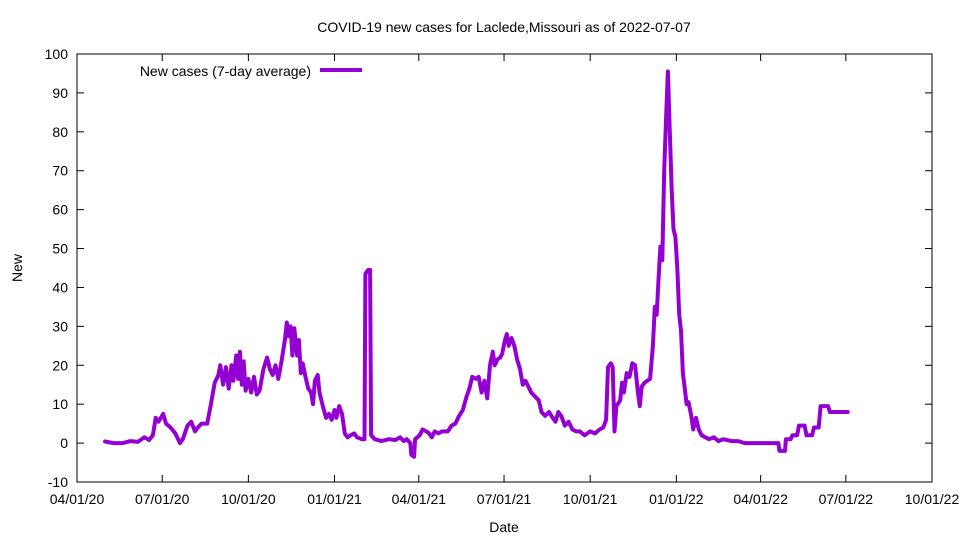 This screenshot has height=540, width=960. I want to click on y-tick-label: 60, so click(60, 210).